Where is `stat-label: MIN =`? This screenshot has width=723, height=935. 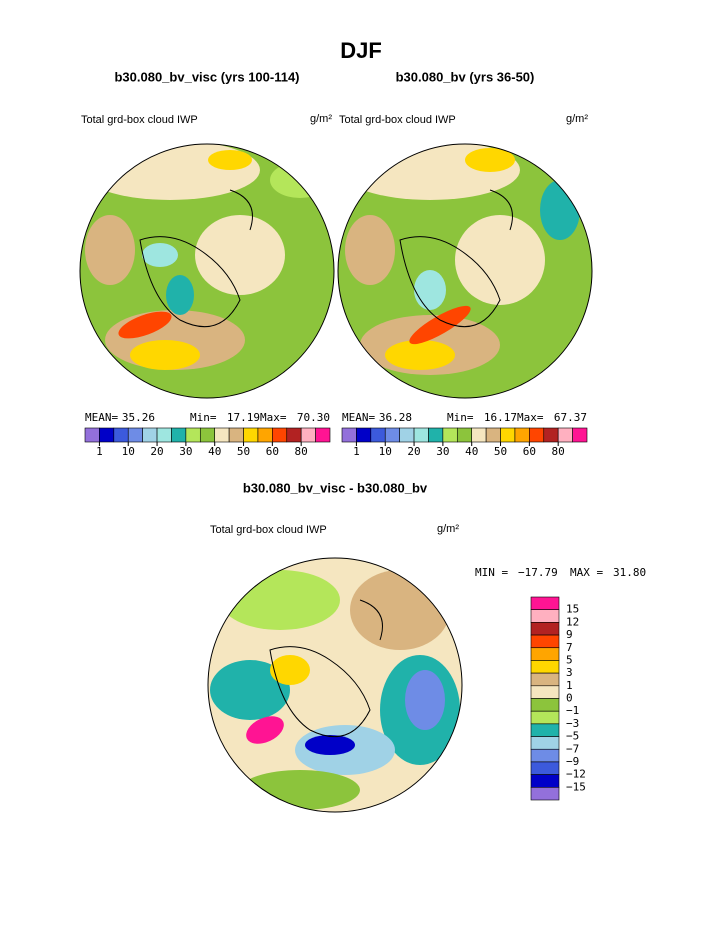 stat-label: MIN = is located at coordinates (491, 572).